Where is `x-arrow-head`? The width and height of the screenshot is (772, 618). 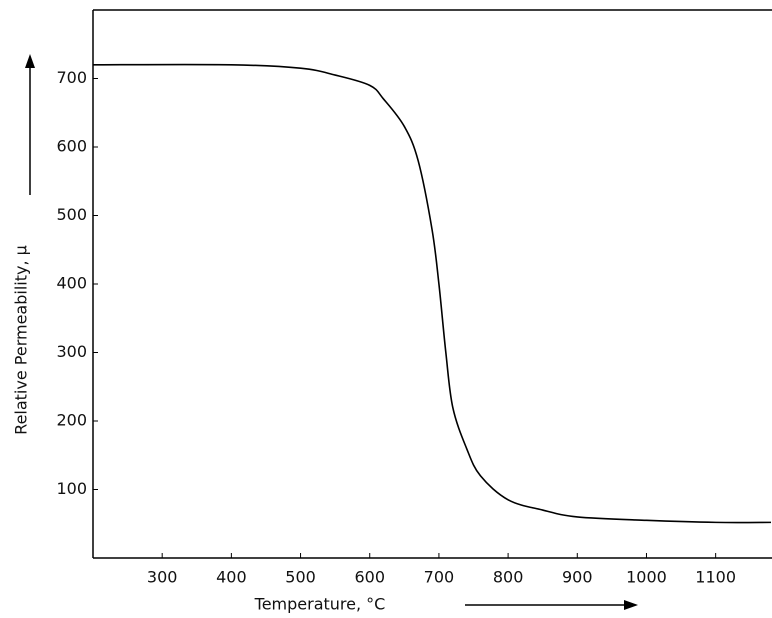 x-arrow-head is located at coordinates (631, 605).